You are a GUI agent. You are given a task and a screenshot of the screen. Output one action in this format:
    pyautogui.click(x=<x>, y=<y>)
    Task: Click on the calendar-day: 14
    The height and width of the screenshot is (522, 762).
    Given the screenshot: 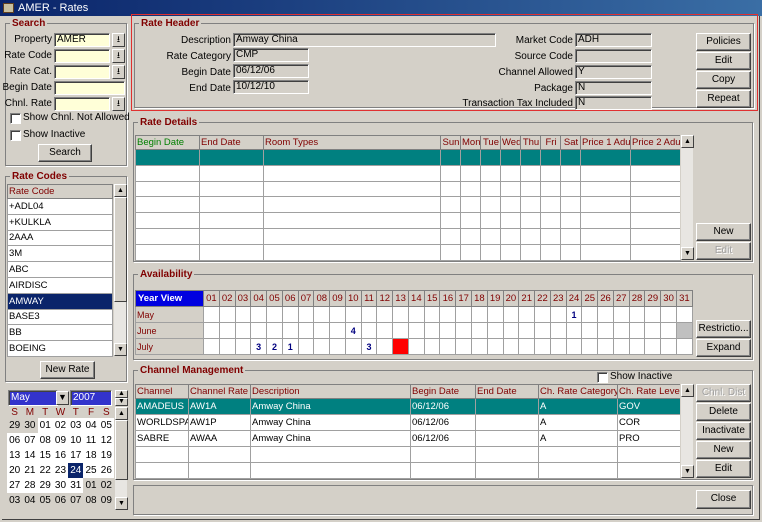 What is the action you would take?
    pyautogui.click(x=30, y=455)
    